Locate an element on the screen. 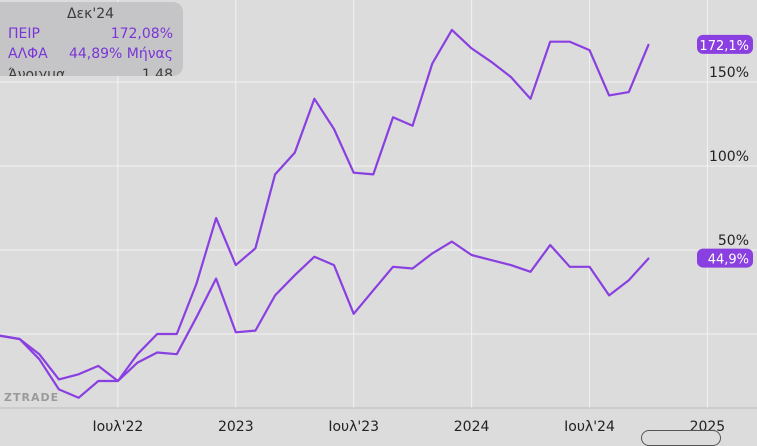 This screenshot has width=757, height=446. tooltip-title: Δεκ'24 is located at coordinates (90, 14).